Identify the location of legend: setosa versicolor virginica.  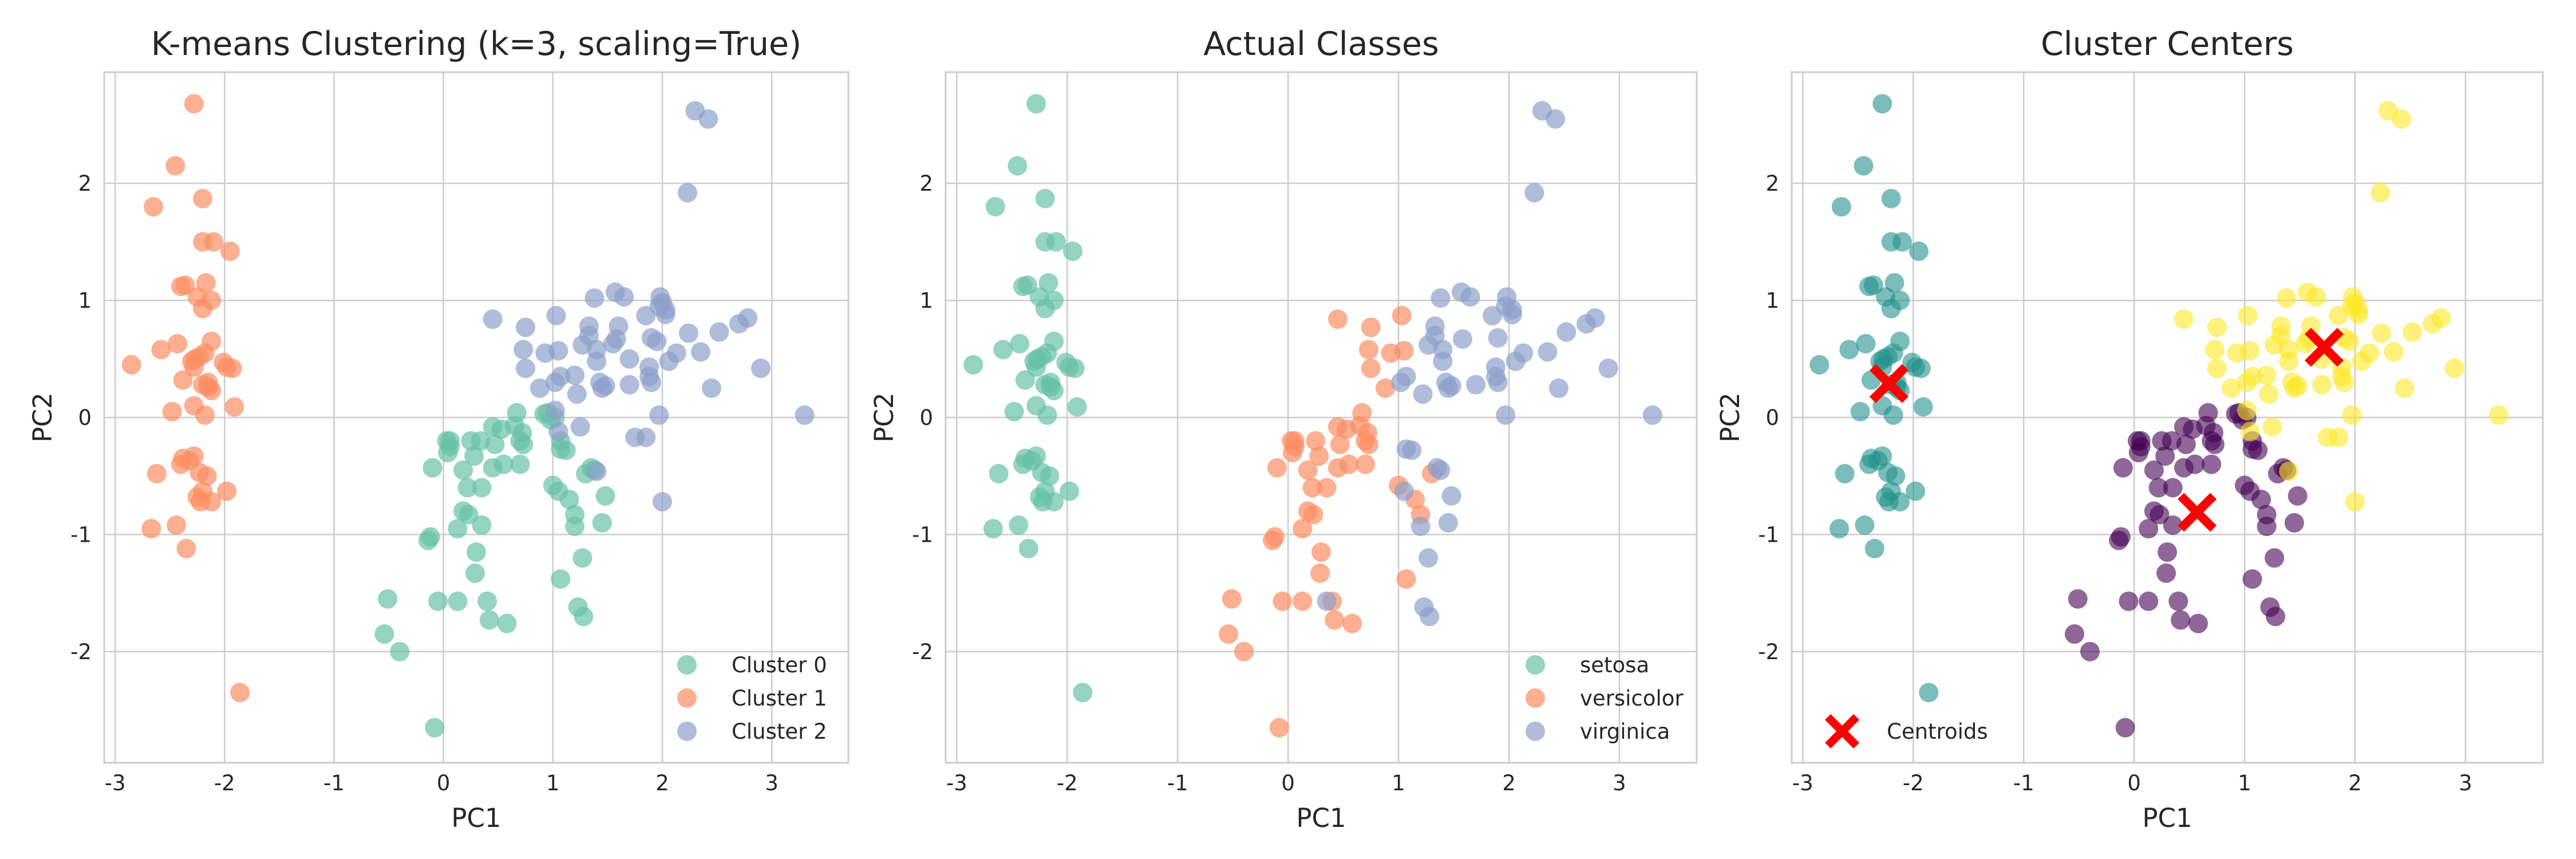
(1605, 698).